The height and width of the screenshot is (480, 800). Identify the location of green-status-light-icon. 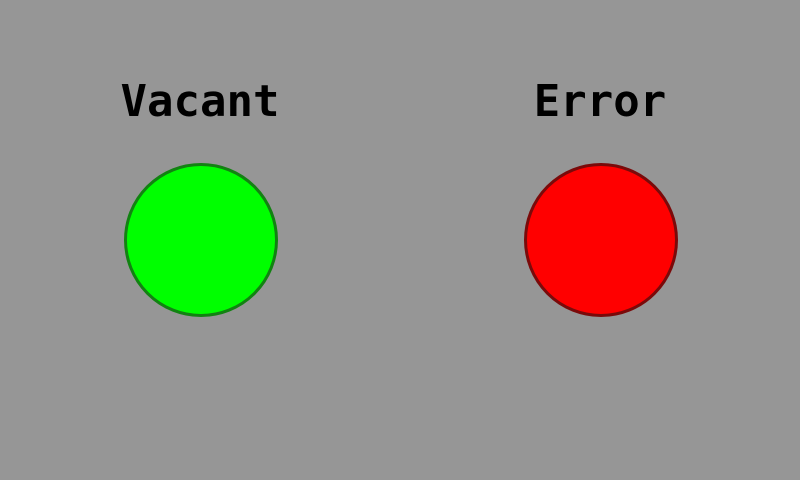
(201, 240).